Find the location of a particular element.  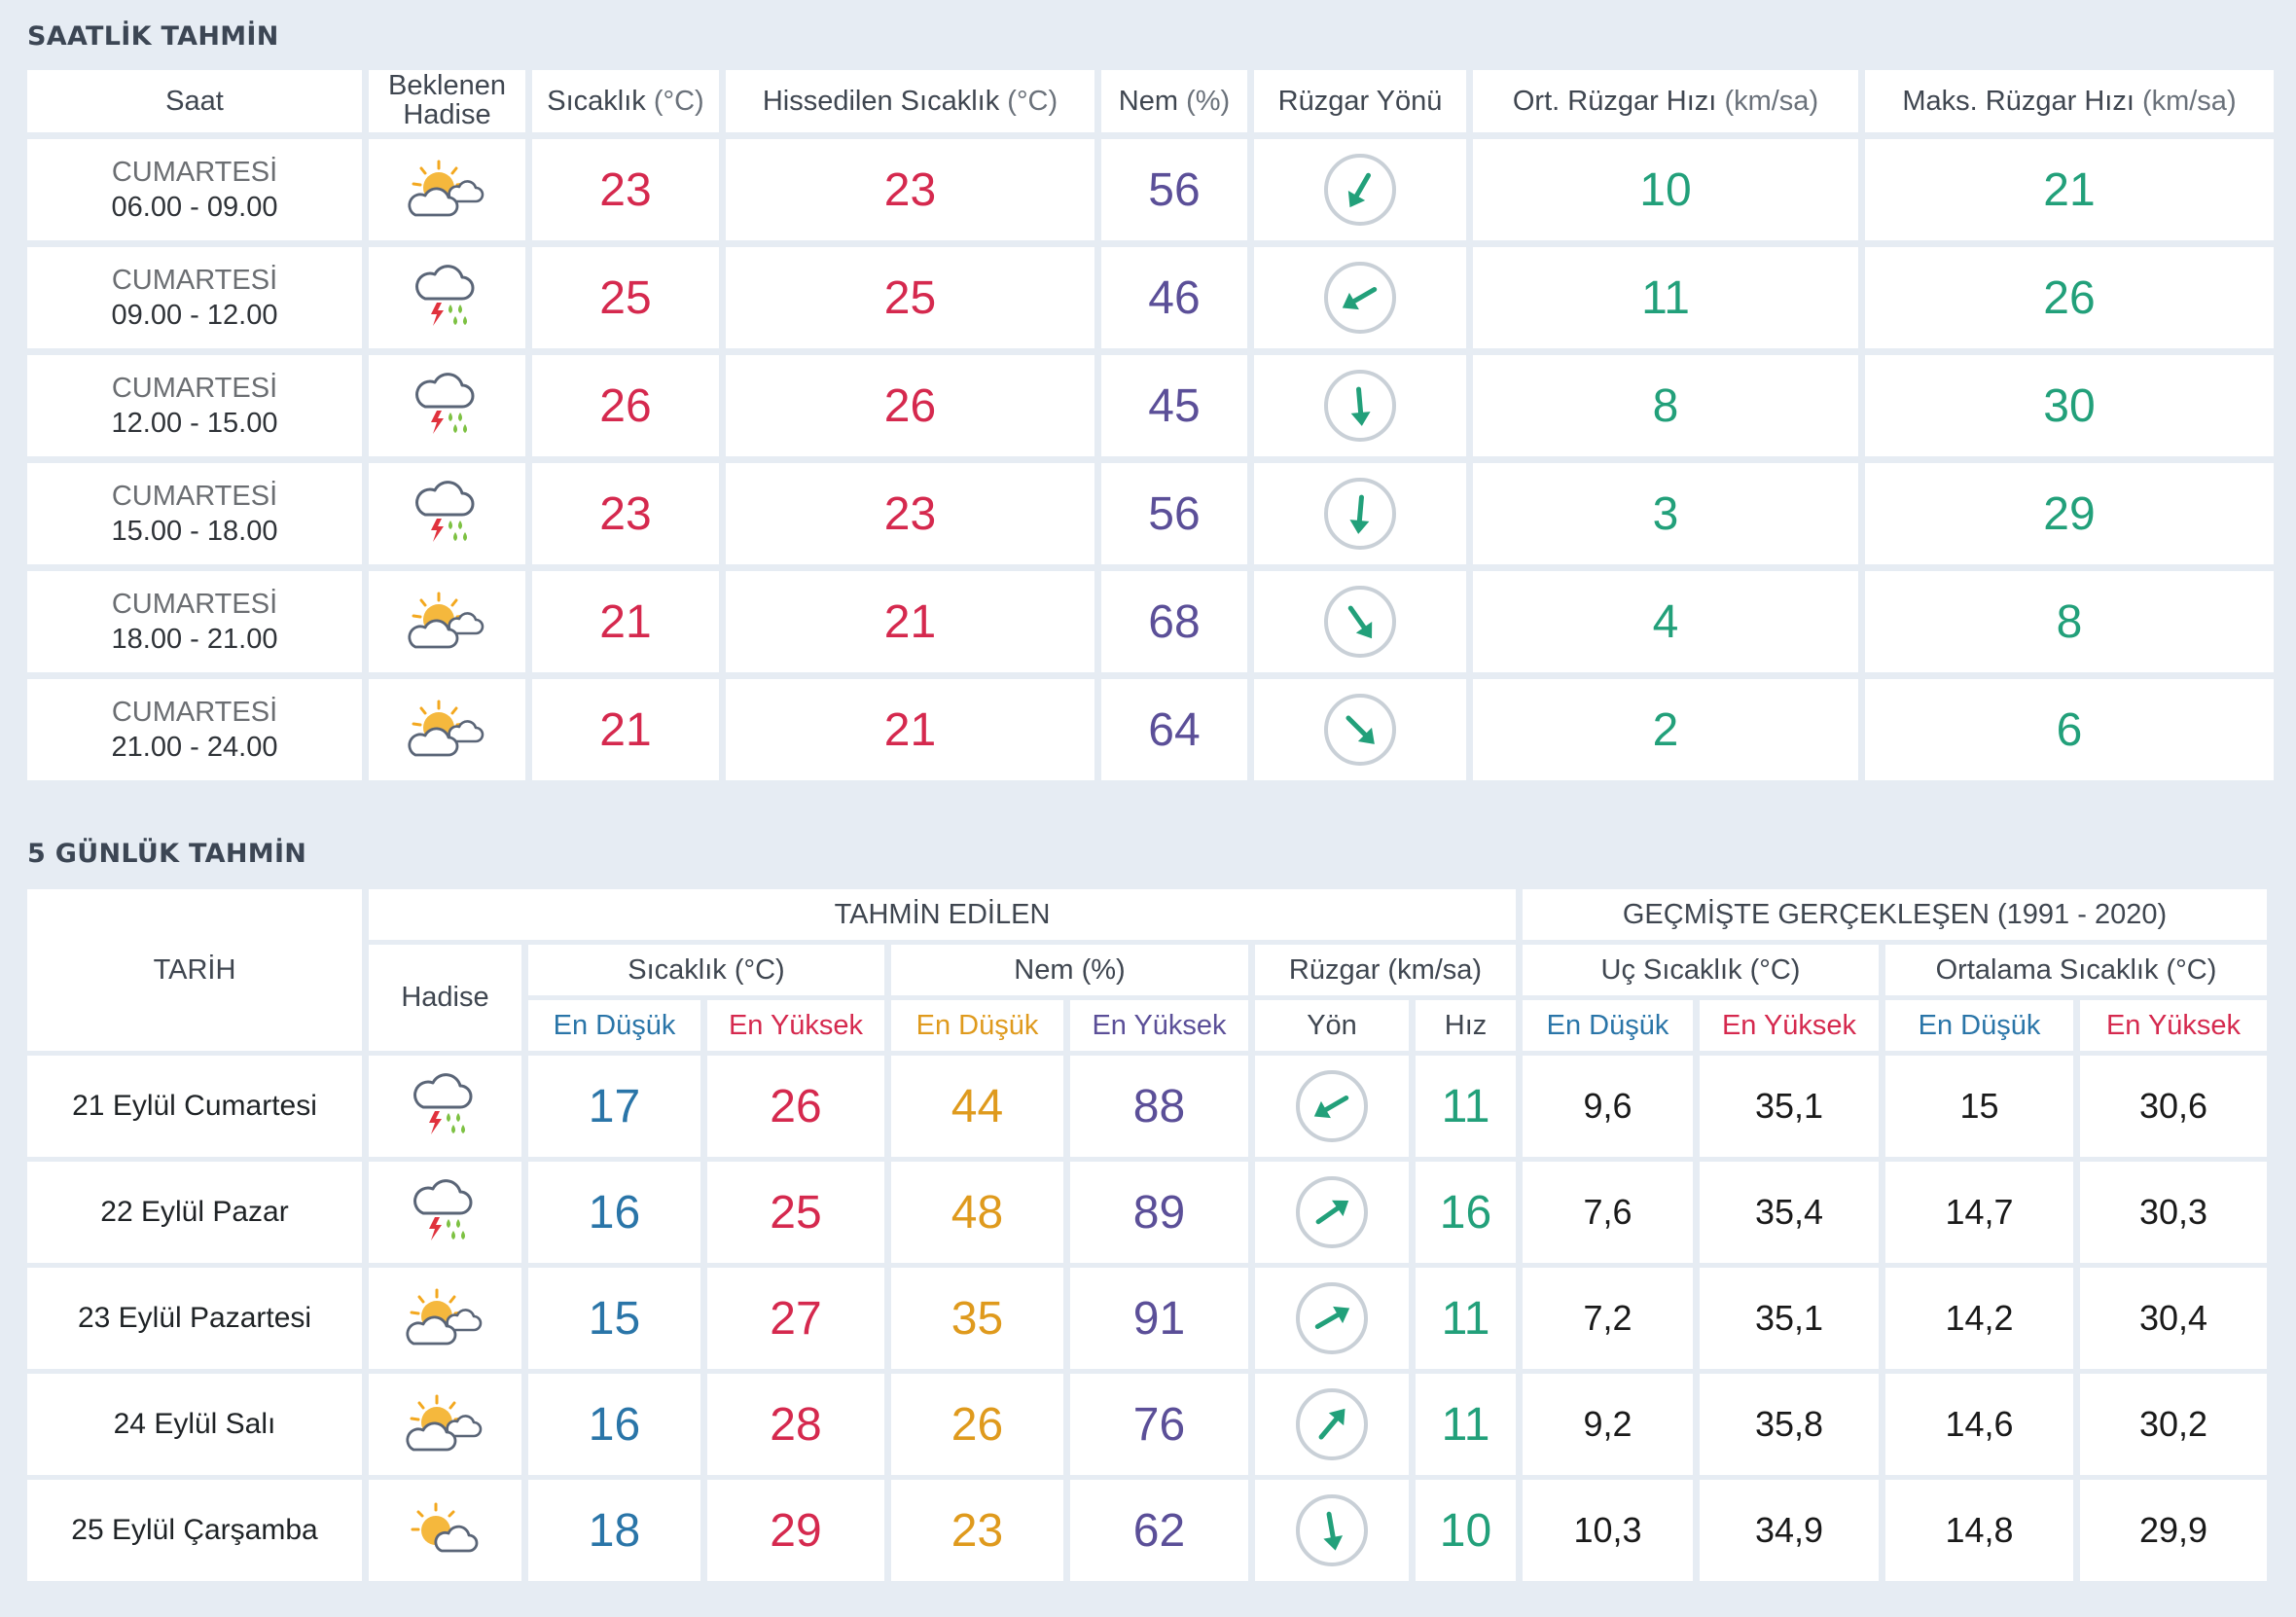

daily-humidity-low-value: 23 is located at coordinates (977, 1530).